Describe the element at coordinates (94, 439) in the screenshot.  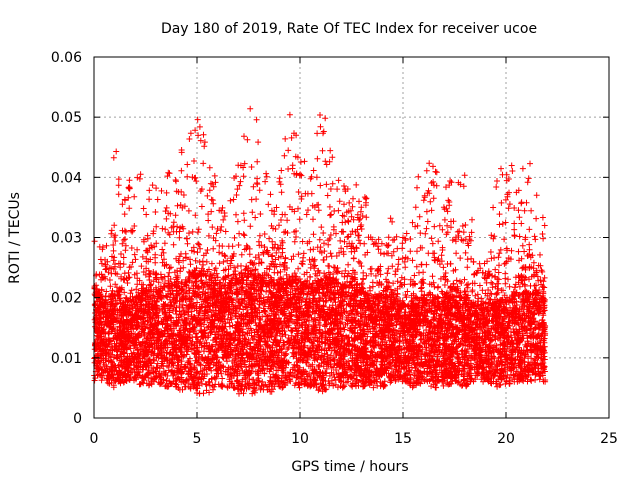
I see `x-tick-label: 0` at that location.